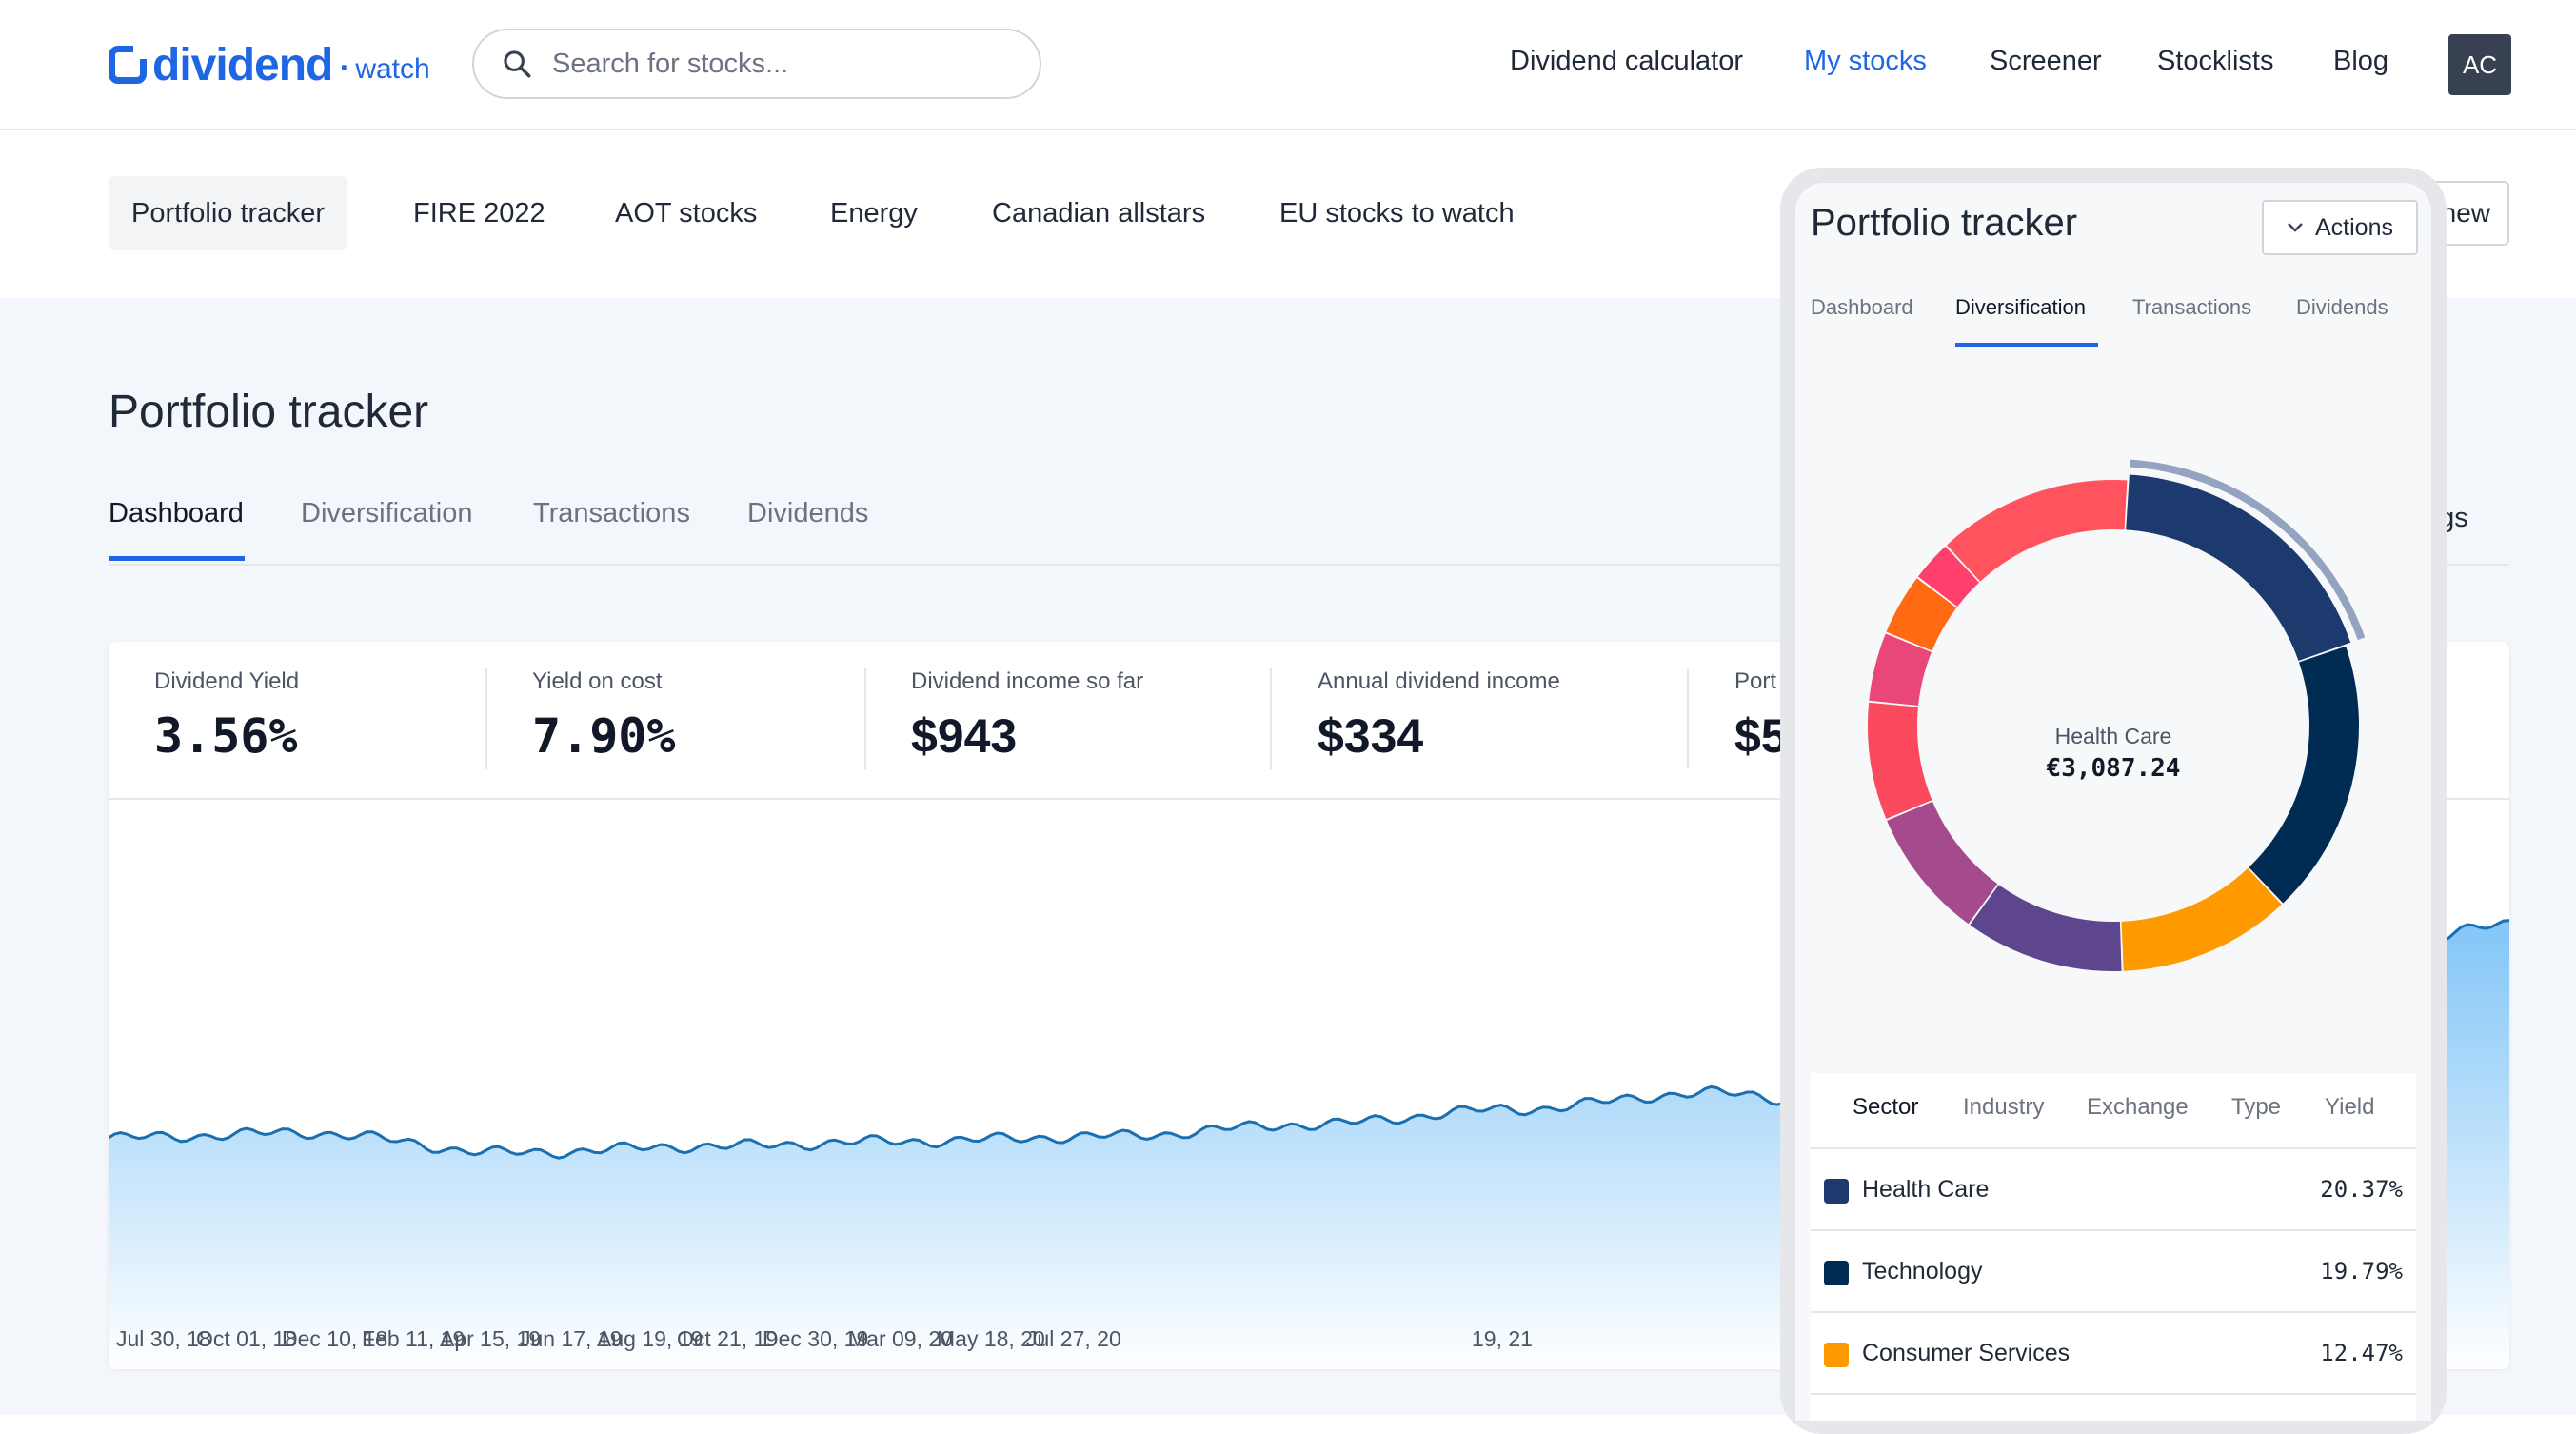 This screenshot has height=1434, width=2576. Describe the element at coordinates (242, 64) in the screenshot. I see `logo-brand-text: dividend` at that location.